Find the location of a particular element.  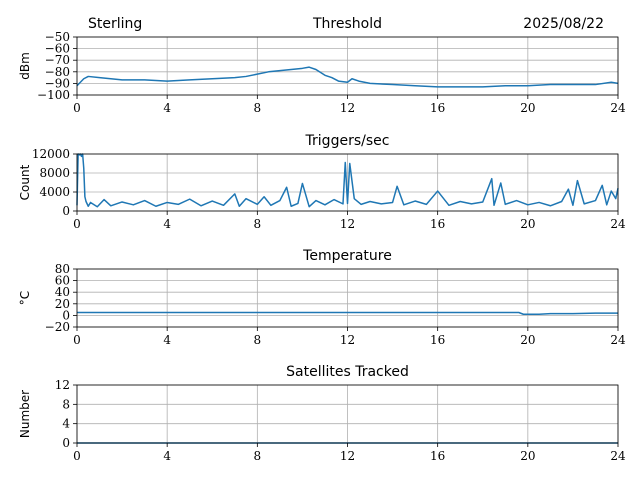

triggers-sec-ytick-label: 0 is located at coordinates (66, 211).